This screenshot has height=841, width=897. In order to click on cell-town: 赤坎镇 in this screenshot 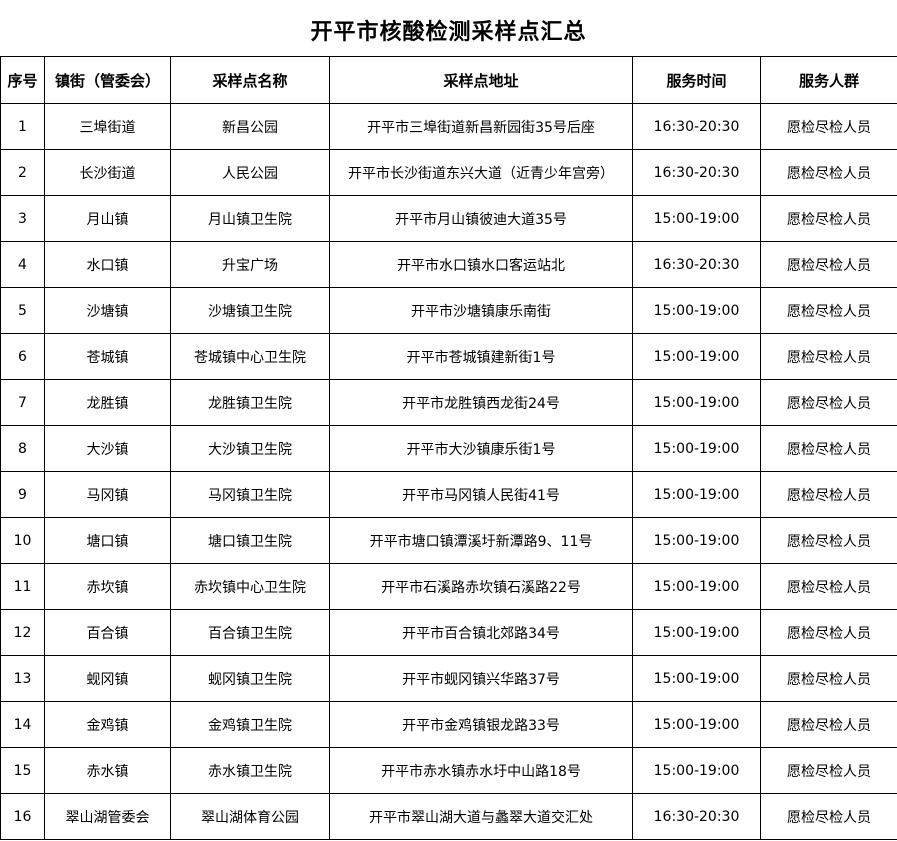, I will do `click(107, 586)`.